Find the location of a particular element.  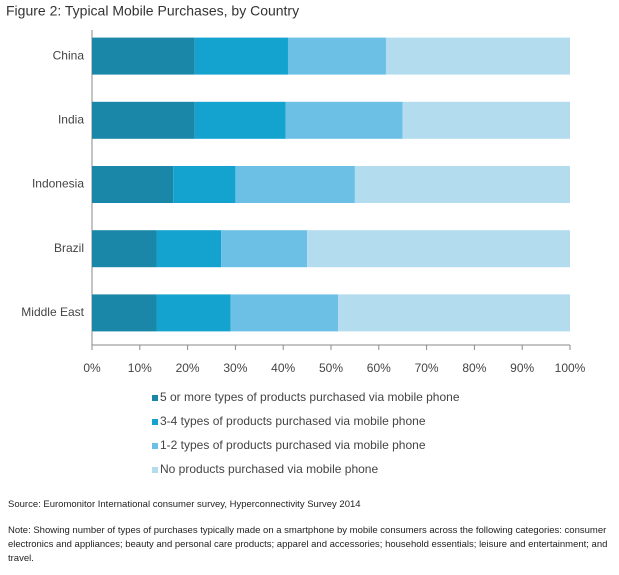

x-tick-label: 70% is located at coordinates (427, 368).